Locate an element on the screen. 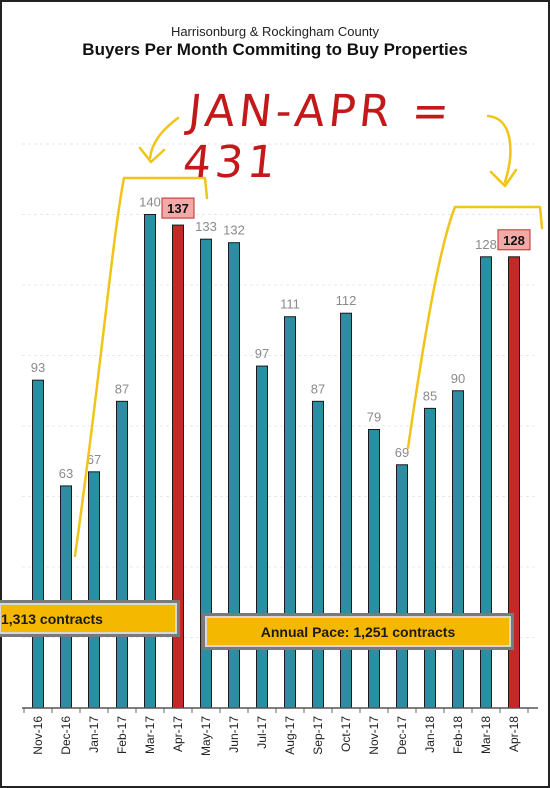  x-tick-label: Jul-17 is located at coordinates (262, 732).